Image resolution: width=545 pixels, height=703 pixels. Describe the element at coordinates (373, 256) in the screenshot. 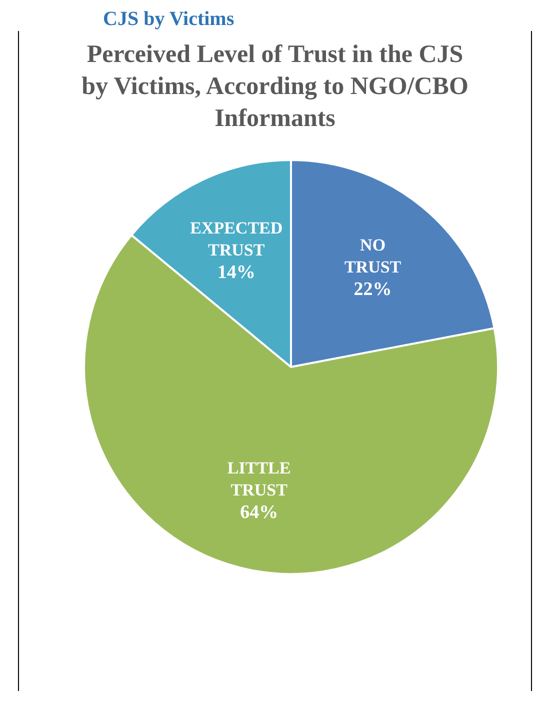

I see `slice-label: NO TRUST` at that location.